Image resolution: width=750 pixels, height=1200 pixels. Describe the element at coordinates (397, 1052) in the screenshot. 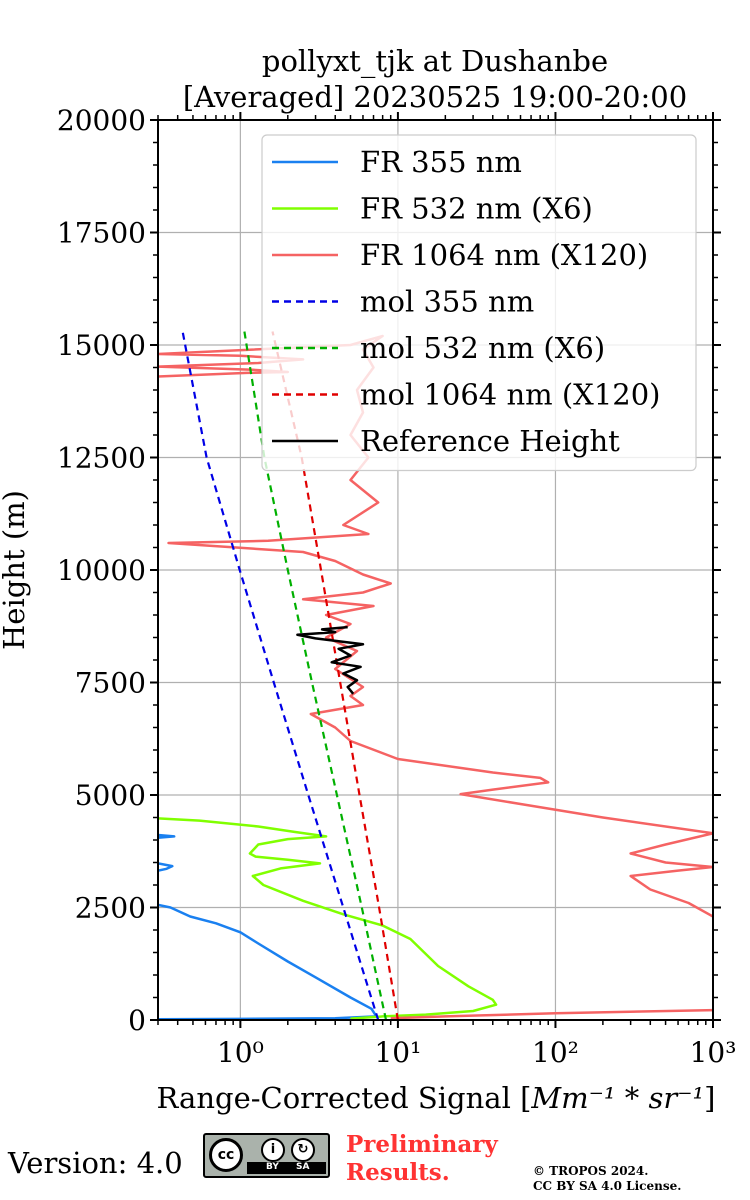

I see `x-tick-label: 10¹` at that location.